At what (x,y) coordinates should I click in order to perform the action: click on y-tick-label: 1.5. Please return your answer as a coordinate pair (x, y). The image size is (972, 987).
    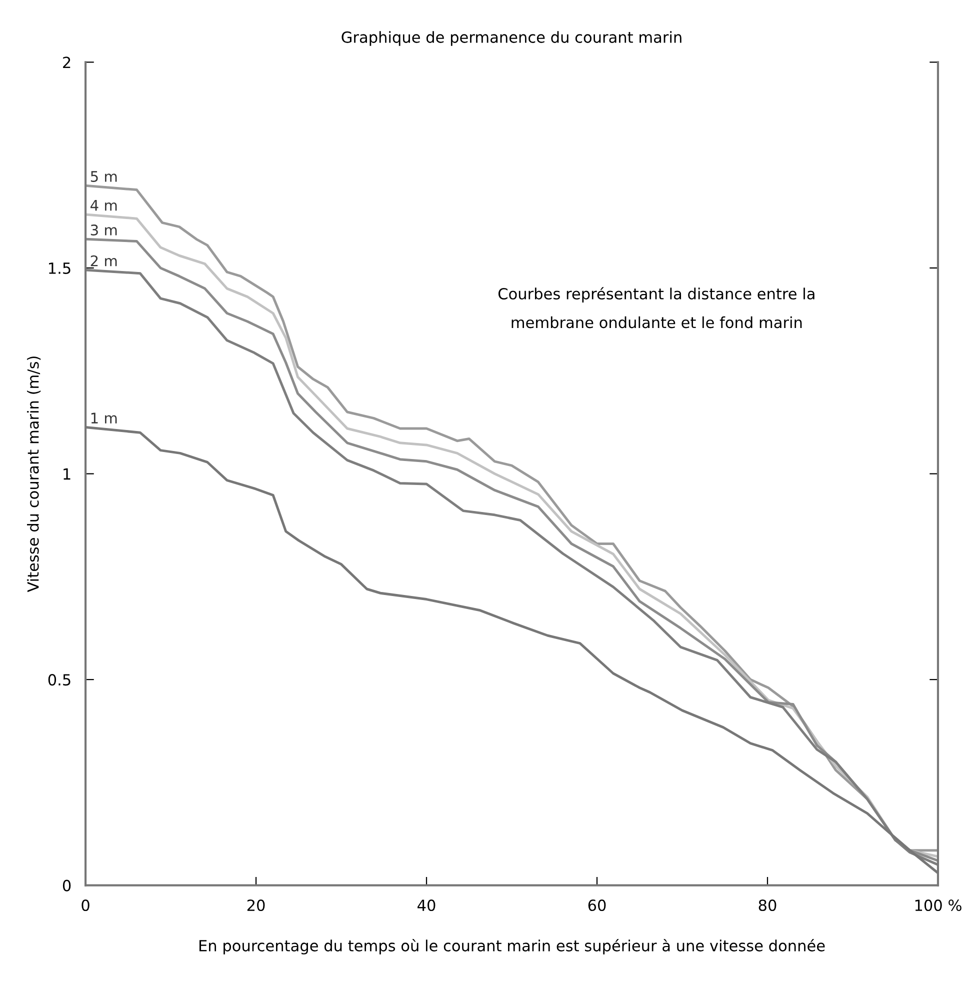
    Looking at the image, I should click on (59, 268).